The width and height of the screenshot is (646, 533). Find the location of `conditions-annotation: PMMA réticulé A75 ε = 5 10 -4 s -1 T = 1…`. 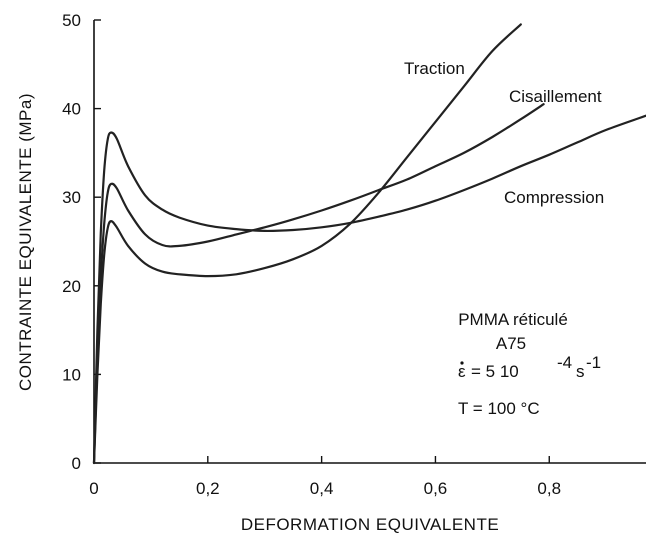

conditions-annotation: PMMA réticulé A75 ε = 5 10 -4 s -1 T = 1… is located at coordinates (529, 364).